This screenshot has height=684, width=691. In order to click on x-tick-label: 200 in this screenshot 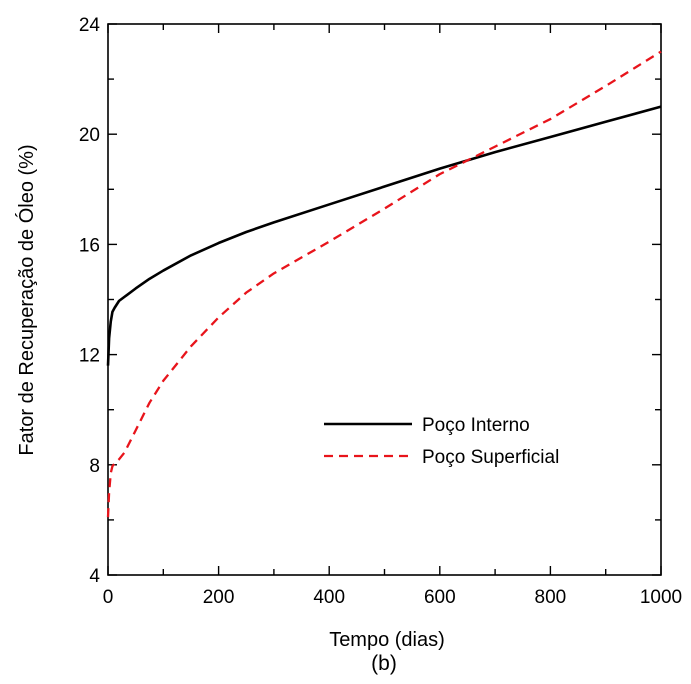, I will do `click(219, 597)`.